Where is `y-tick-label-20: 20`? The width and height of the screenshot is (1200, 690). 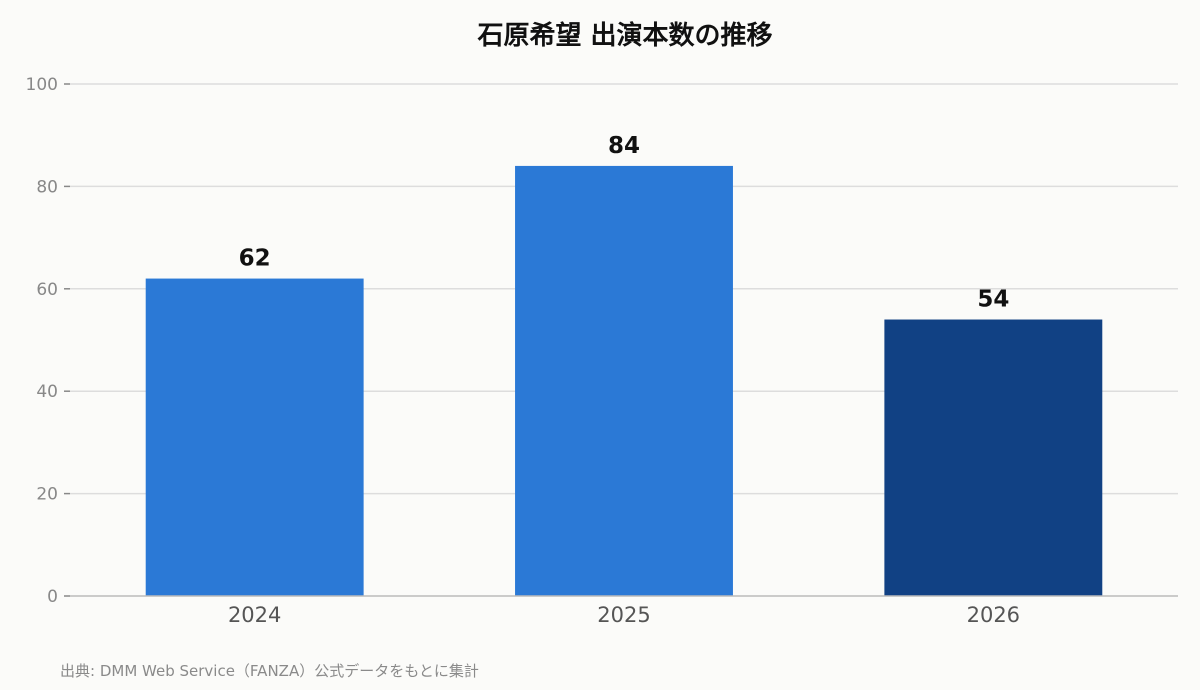 y-tick-label-20: 20 is located at coordinates (47, 495).